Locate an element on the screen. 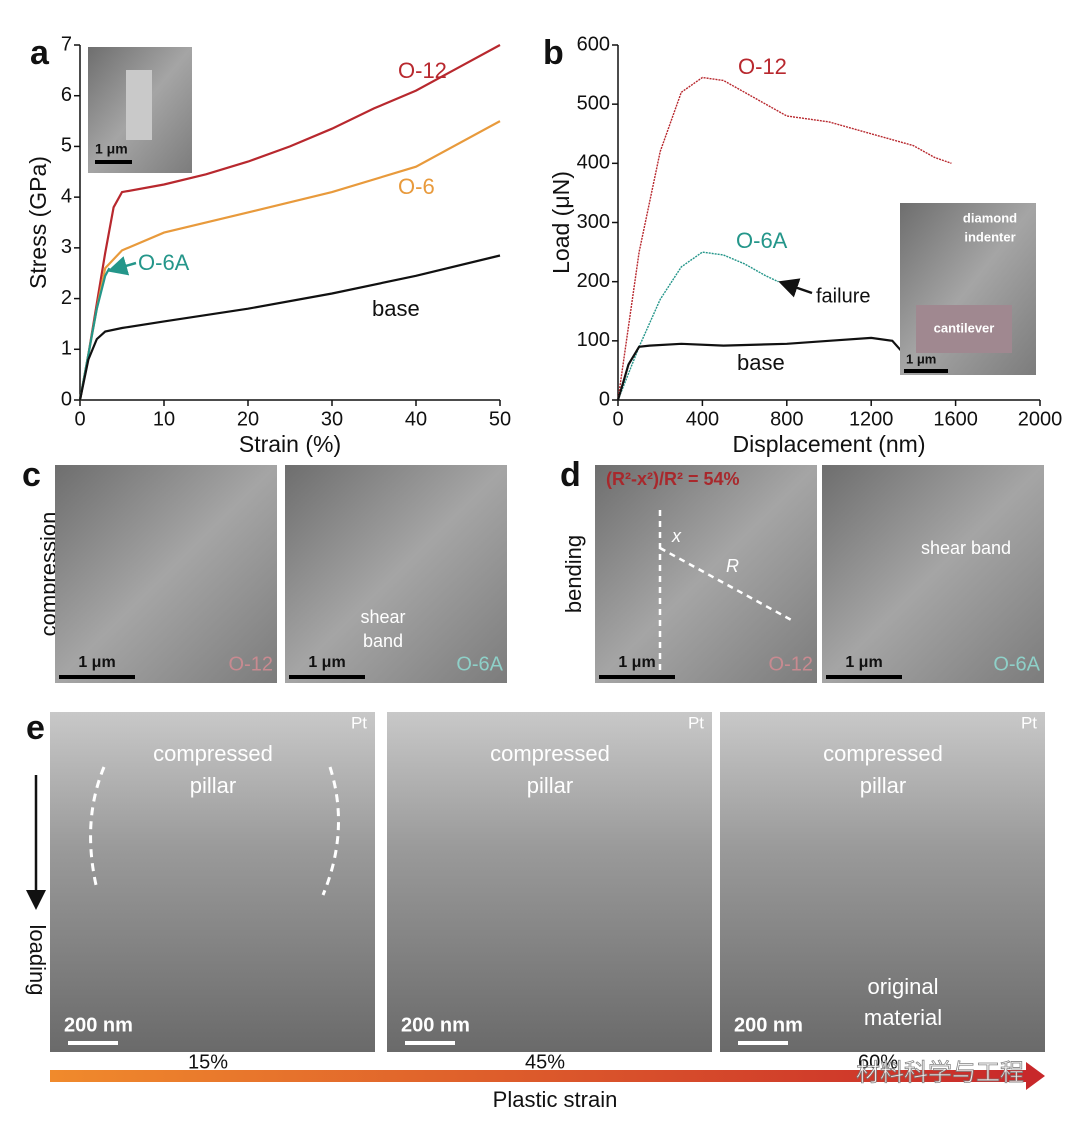 The image size is (1080, 1123). x-tick-label: 1200 is located at coordinates (871, 419).